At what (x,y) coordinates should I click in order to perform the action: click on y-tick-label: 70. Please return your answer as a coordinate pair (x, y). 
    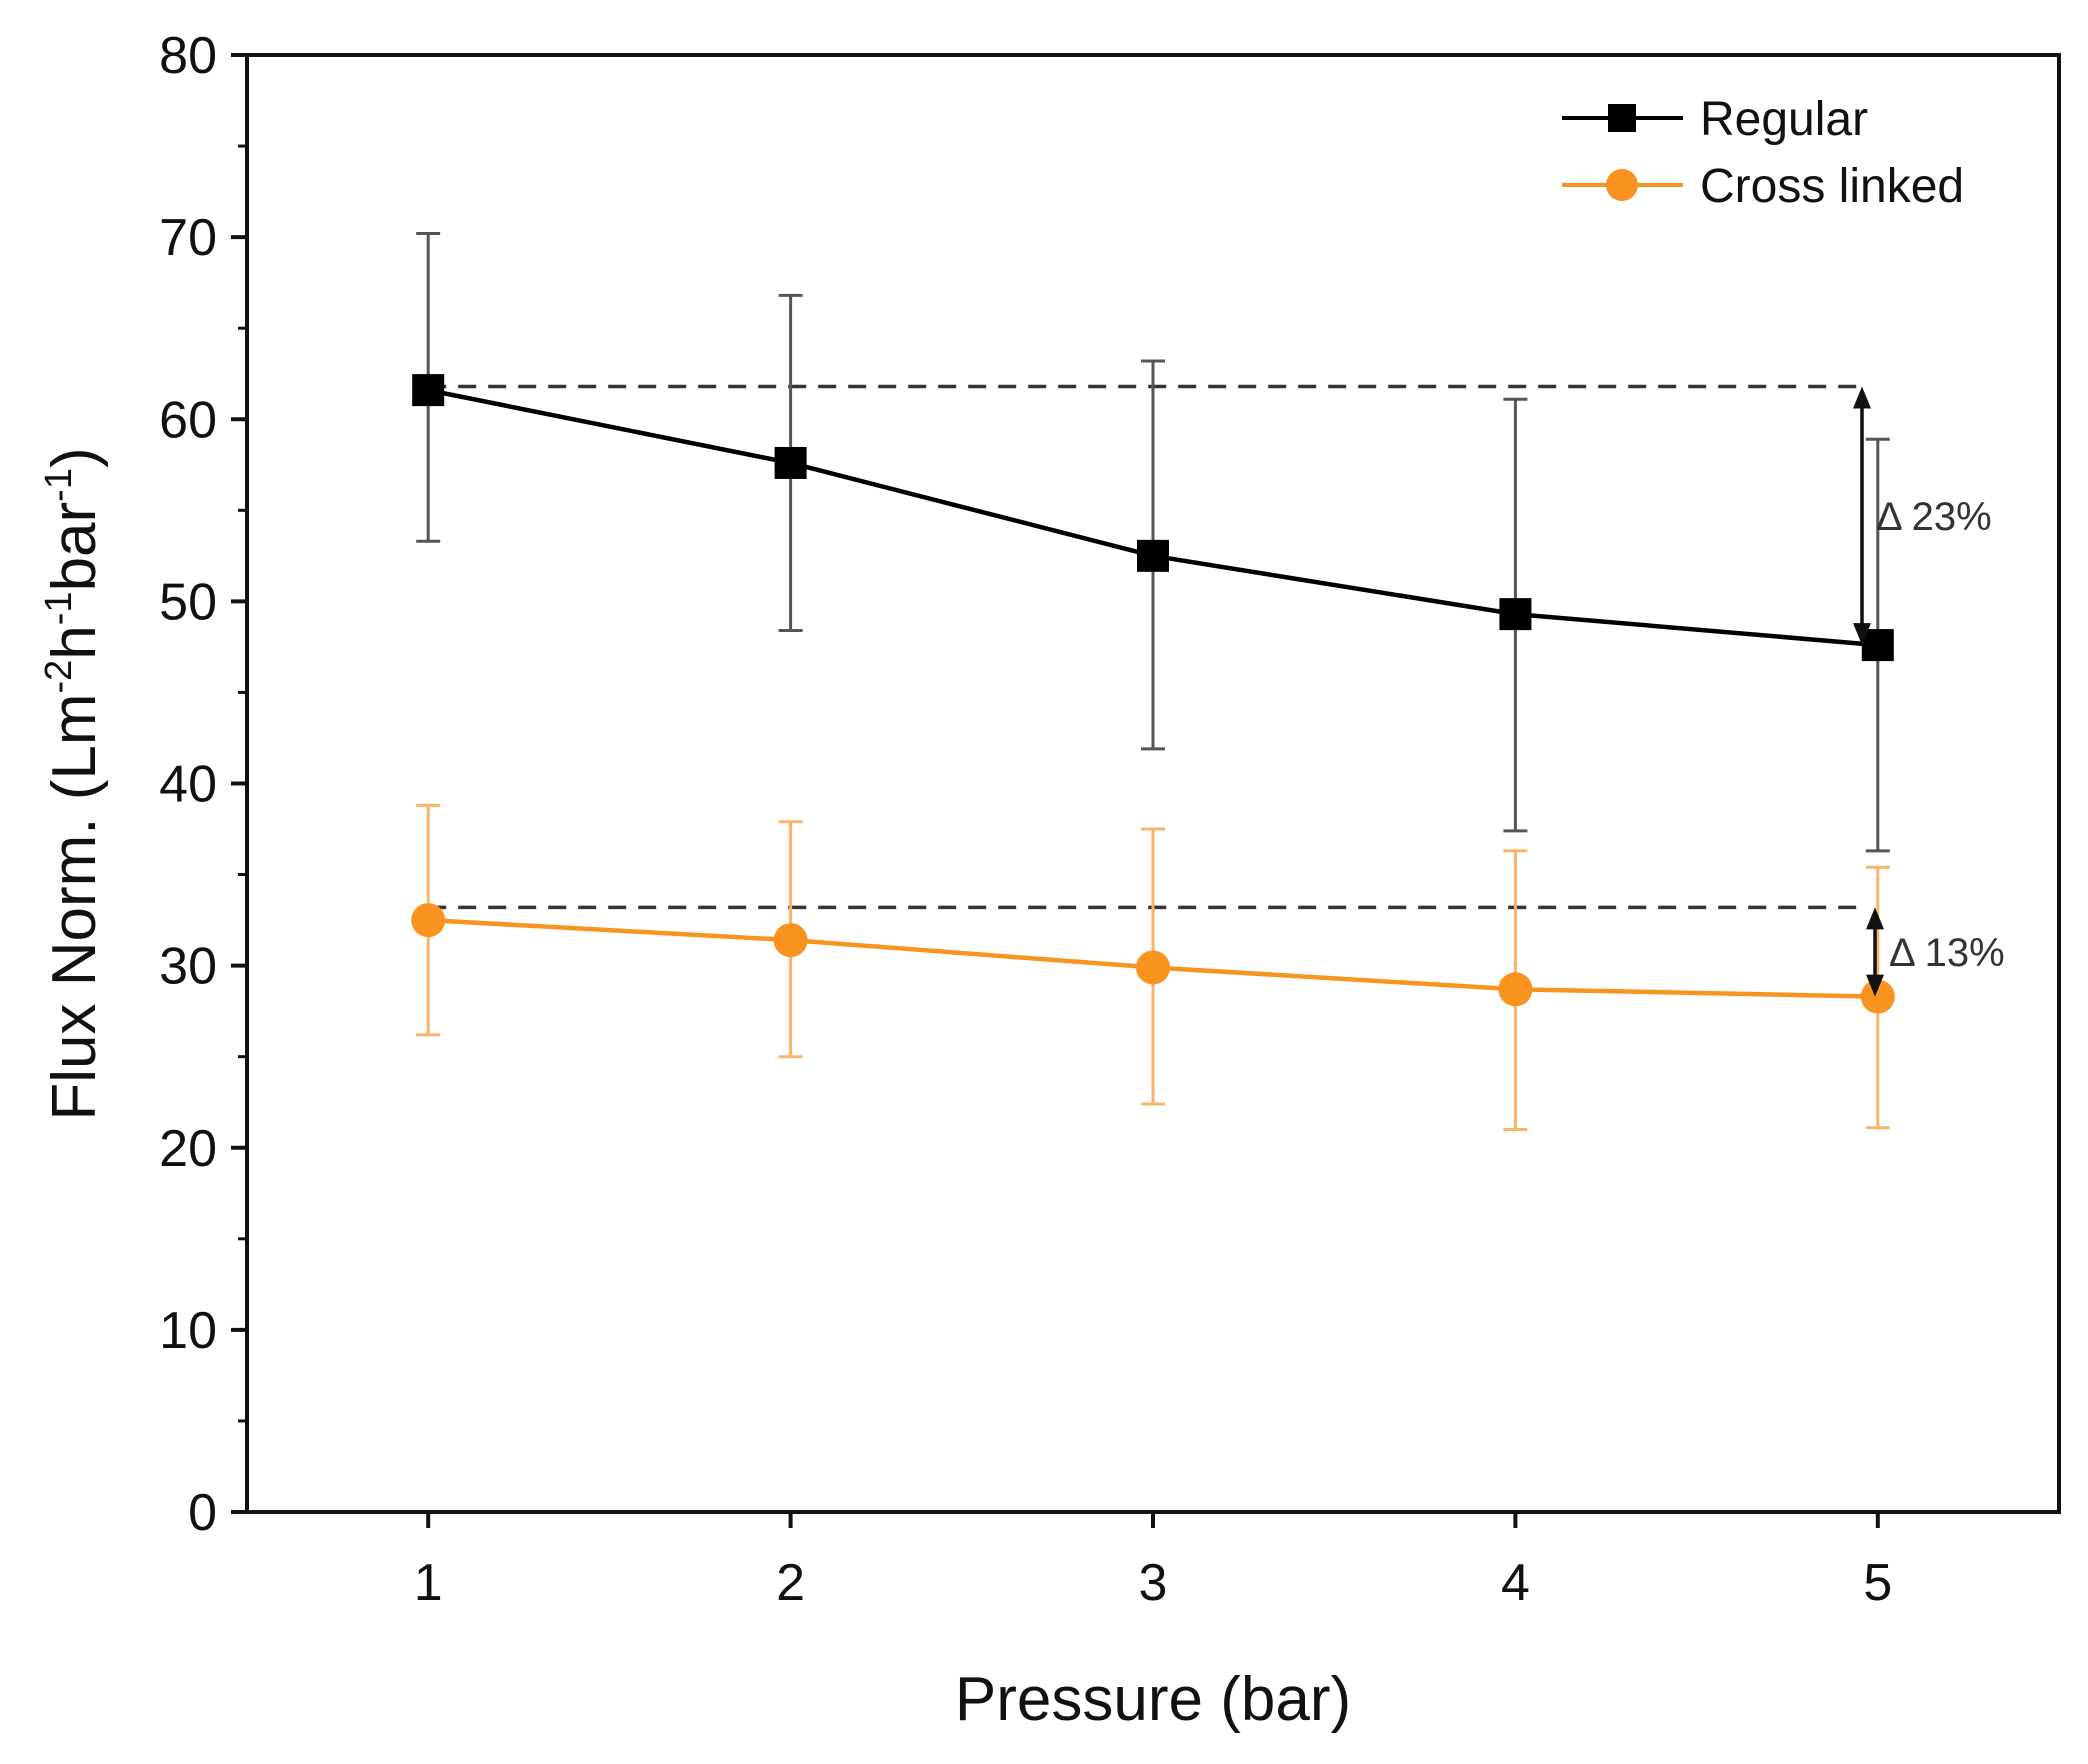
    Looking at the image, I should click on (188, 238).